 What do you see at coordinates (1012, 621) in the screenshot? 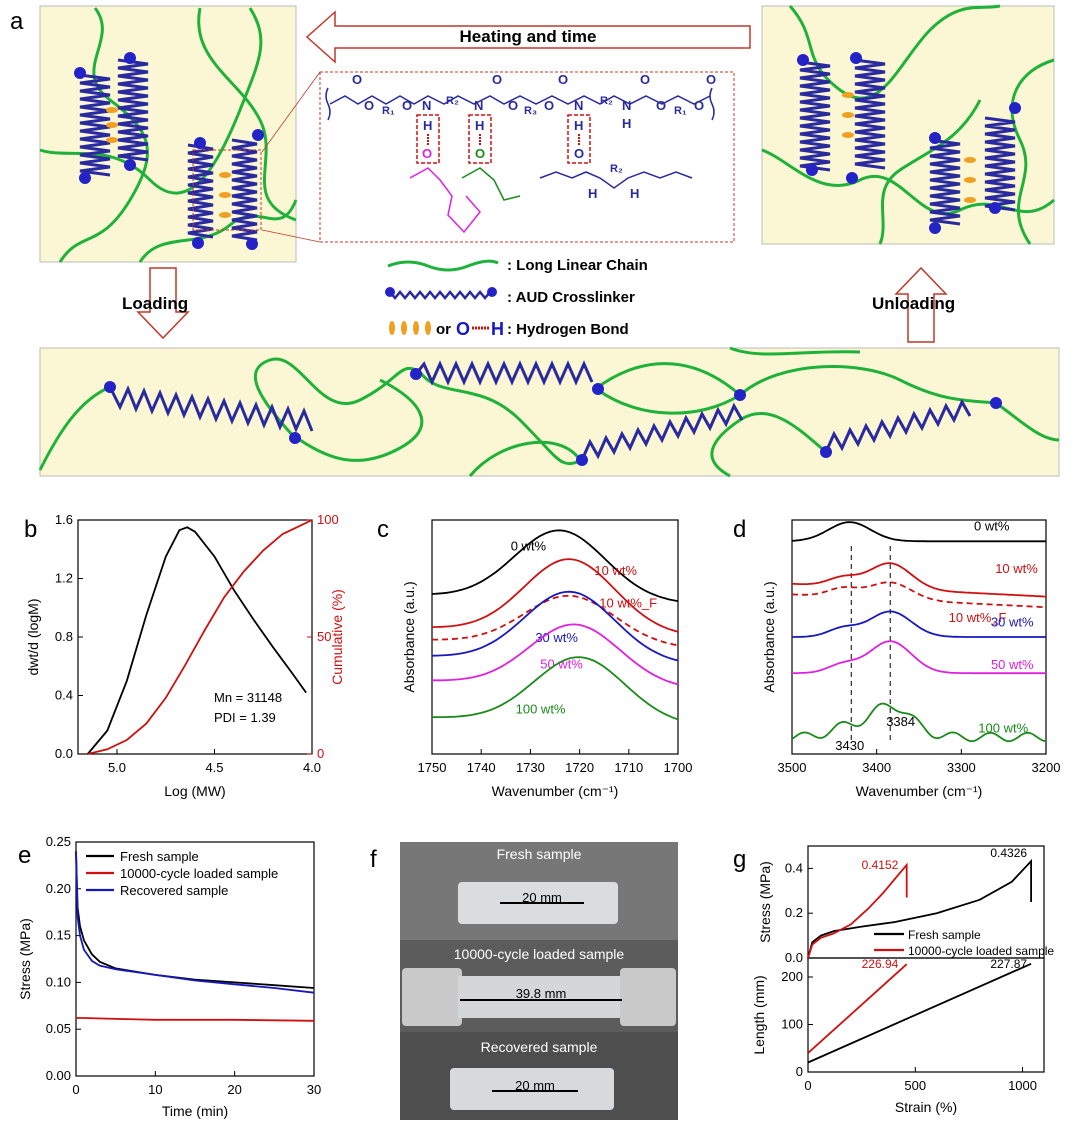
I see `series-label-3: 30 wt%` at bounding box center [1012, 621].